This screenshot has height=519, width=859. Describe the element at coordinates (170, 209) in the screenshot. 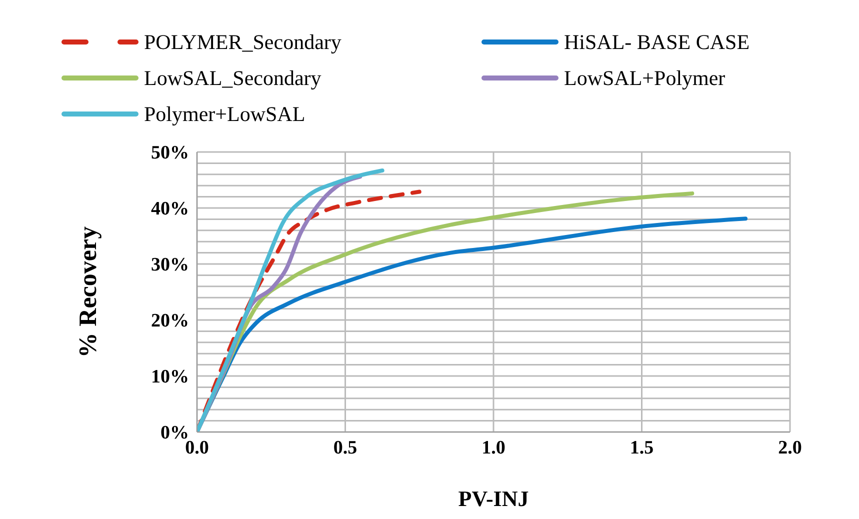

I see `y-tick-label: 40%` at that location.